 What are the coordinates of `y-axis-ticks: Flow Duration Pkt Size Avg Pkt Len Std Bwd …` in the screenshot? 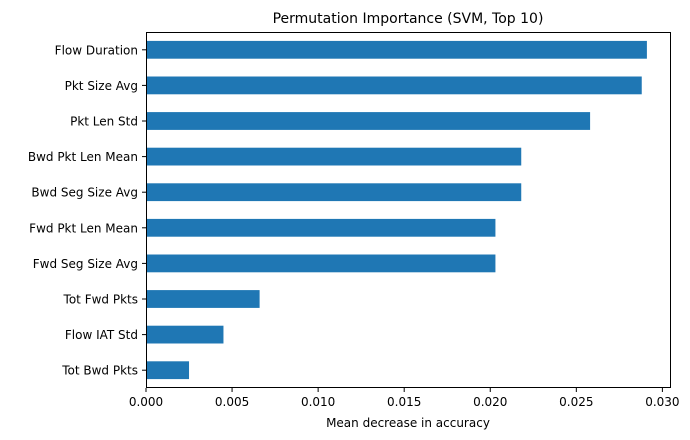 It's located at (87, 210).